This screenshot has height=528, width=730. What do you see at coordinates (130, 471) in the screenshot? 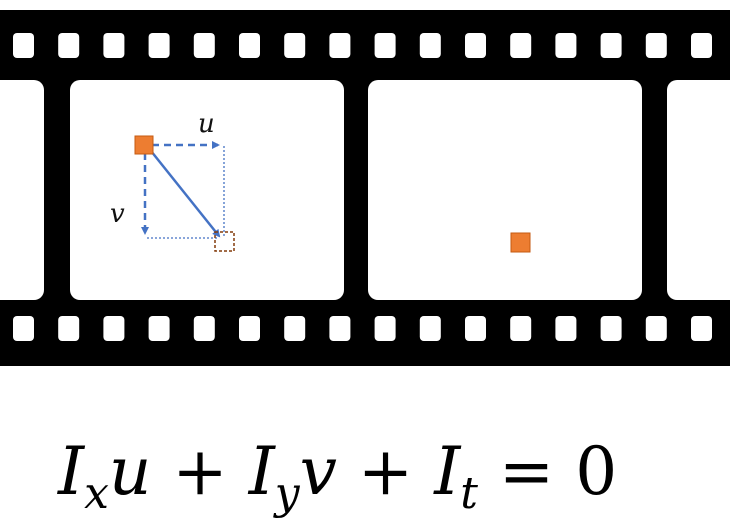
I see `eq-u: u` at bounding box center [130, 471].